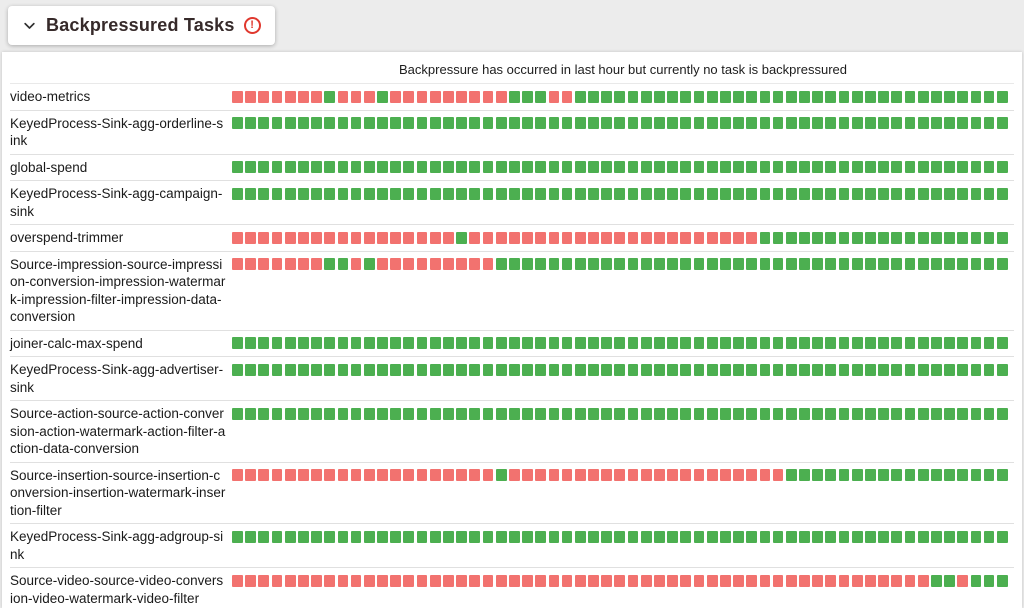 The width and height of the screenshot is (1024, 608). Describe the element at coordinates (512, 168) in the screenshot. I see `task-row: global-spend` at that location.